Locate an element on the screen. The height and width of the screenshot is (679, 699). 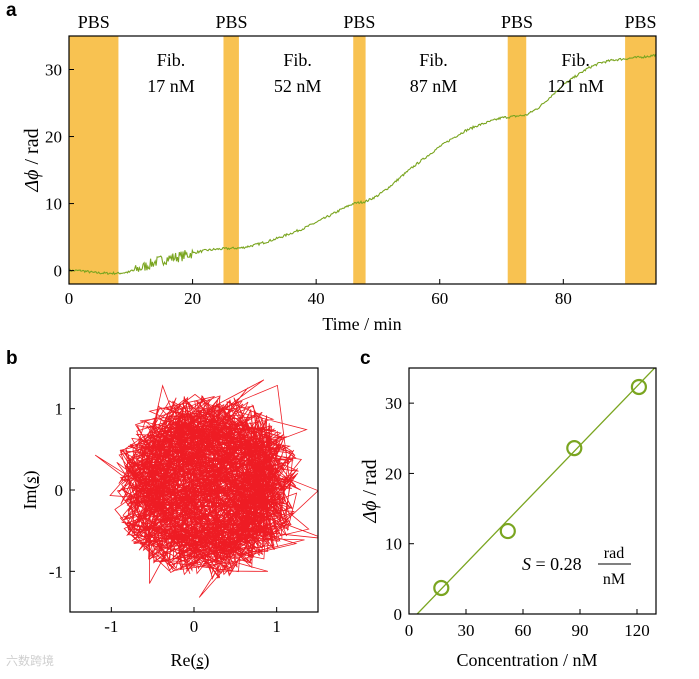
pbs-labels: PBS PBS PBS PBS PBS is located at coordinates (367, 22).